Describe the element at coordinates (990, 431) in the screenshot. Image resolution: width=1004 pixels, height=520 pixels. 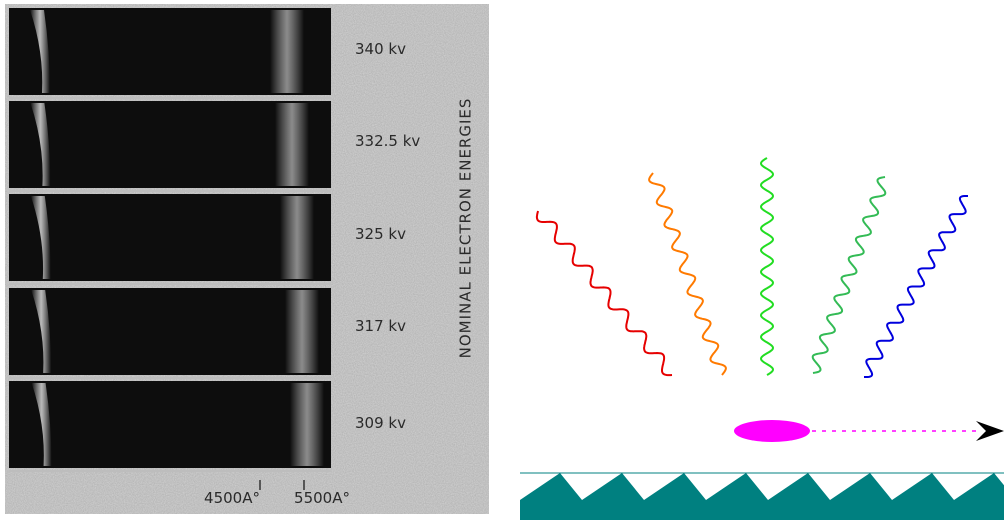
I see `trajectory-arrowhead` at that location.